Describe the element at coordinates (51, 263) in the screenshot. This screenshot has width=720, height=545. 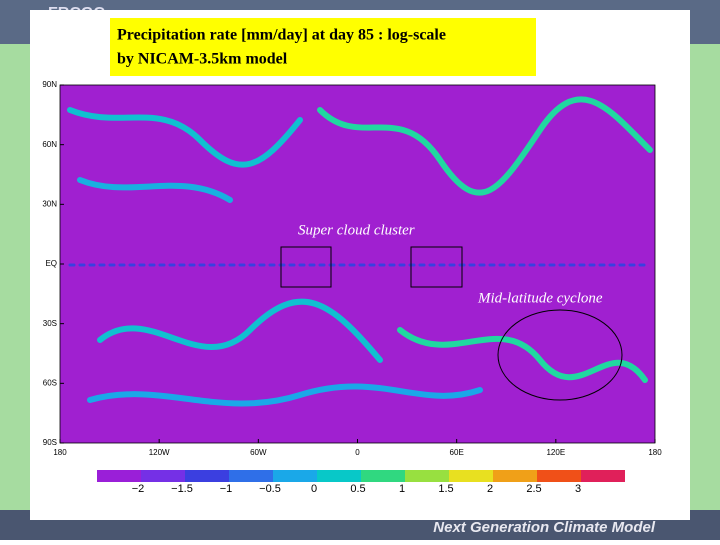
I see `lat-label: EQ` at that location.